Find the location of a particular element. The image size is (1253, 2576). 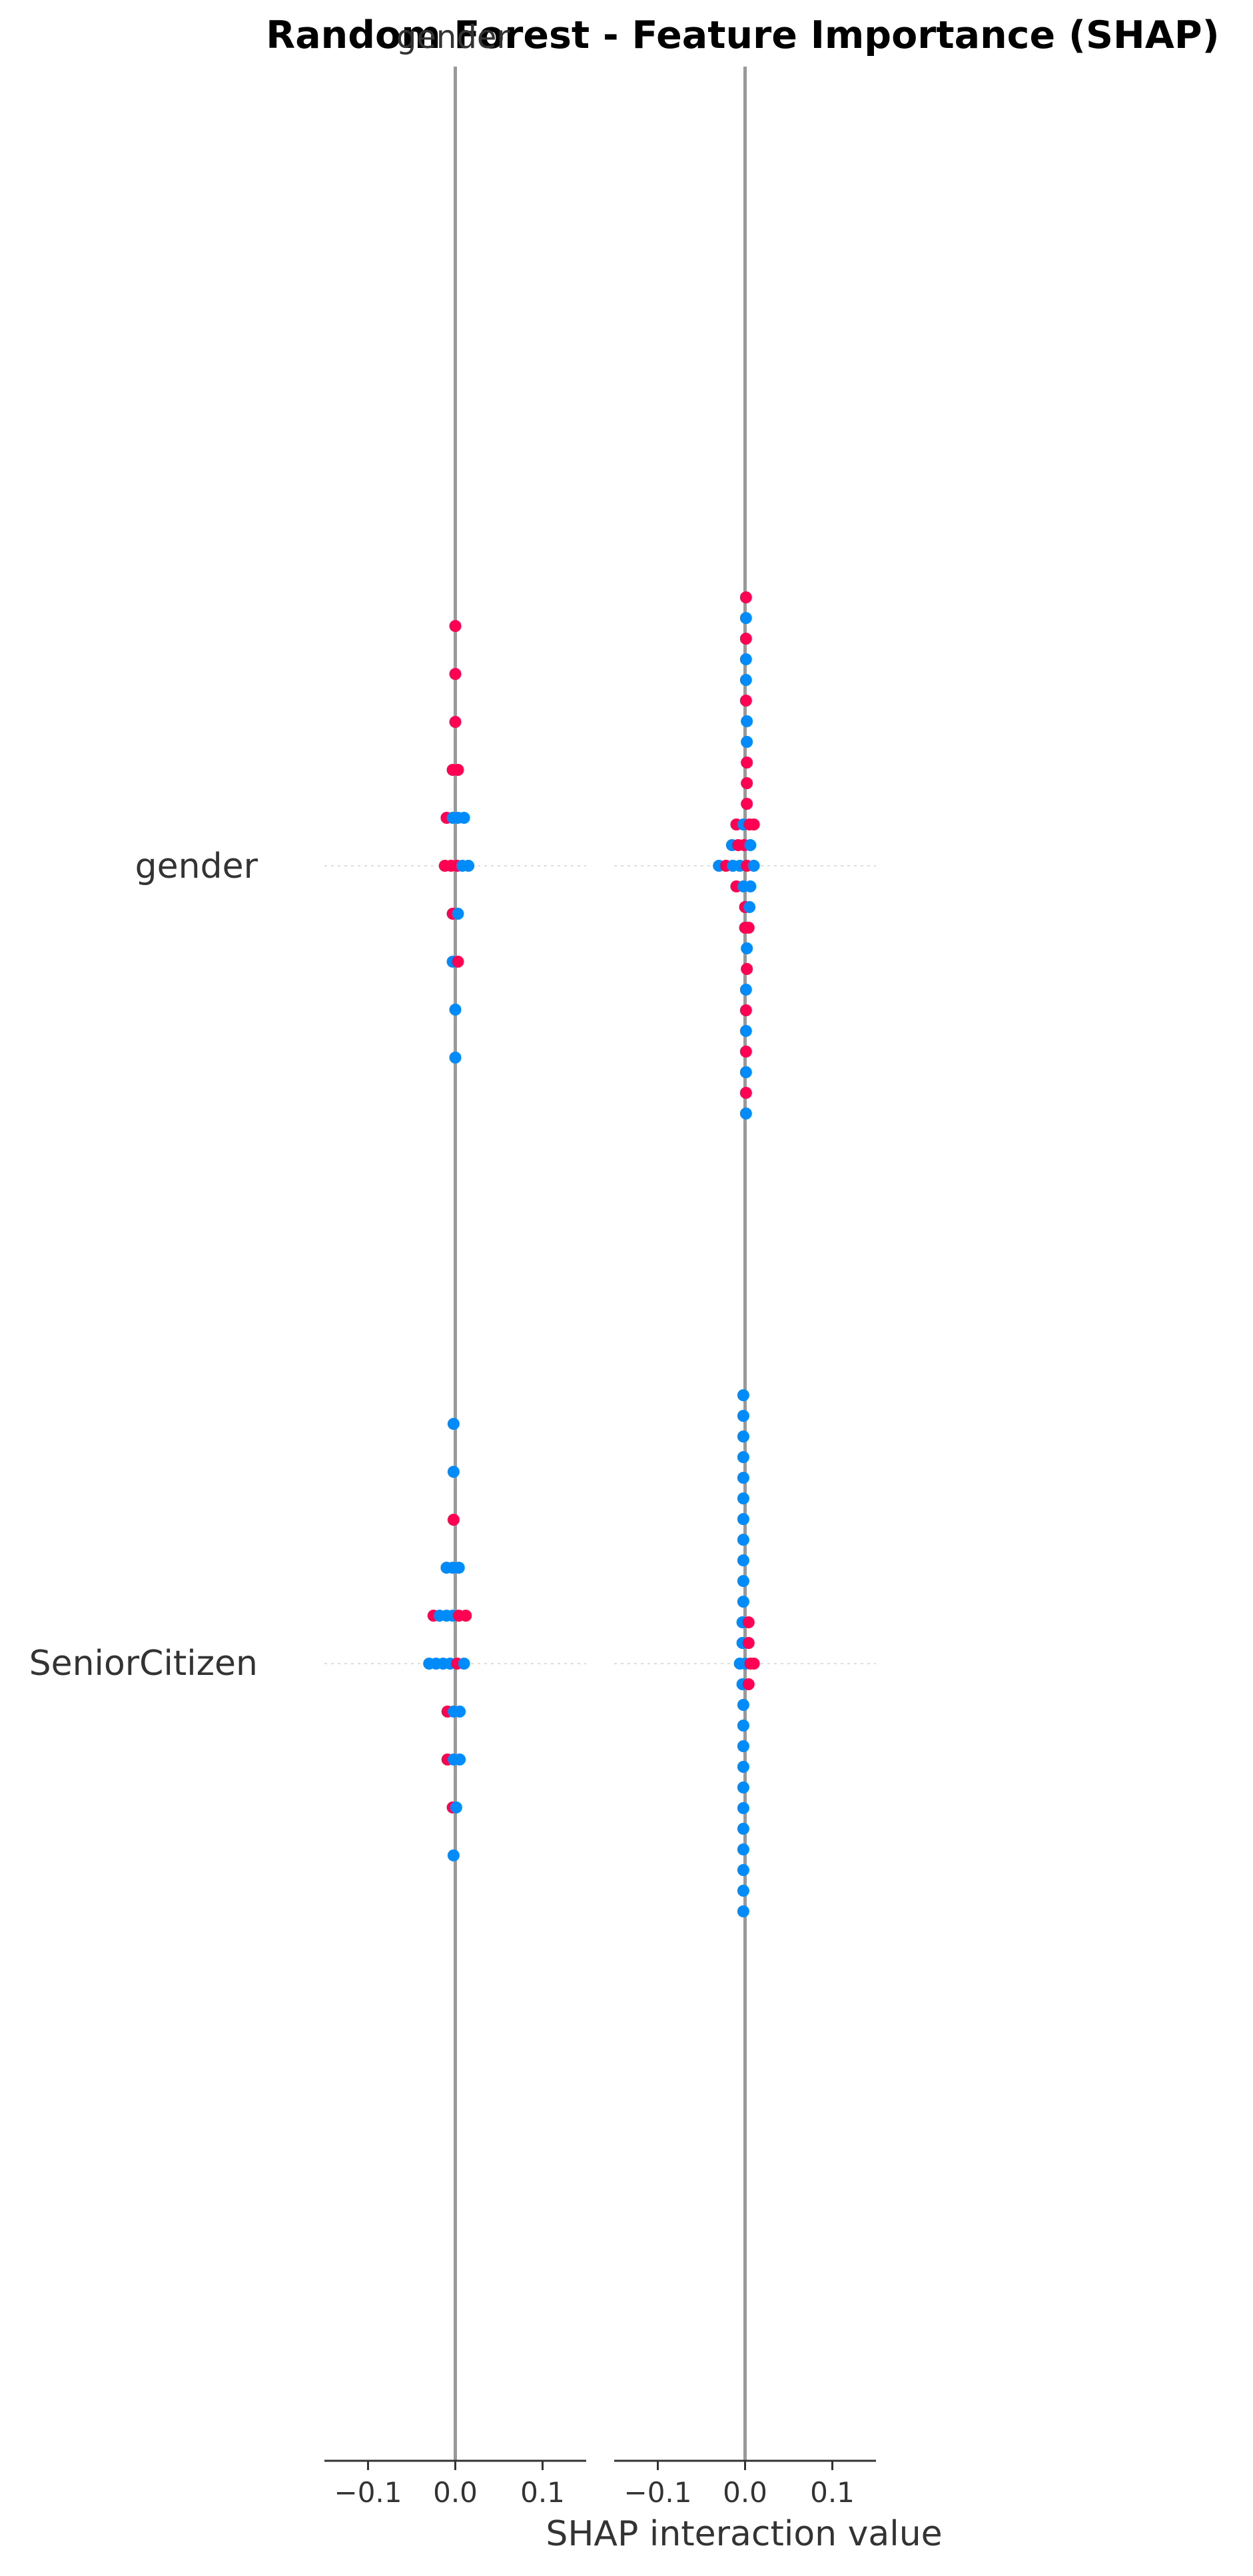

row-label-gender: gender is located at coordinates (196, 866).